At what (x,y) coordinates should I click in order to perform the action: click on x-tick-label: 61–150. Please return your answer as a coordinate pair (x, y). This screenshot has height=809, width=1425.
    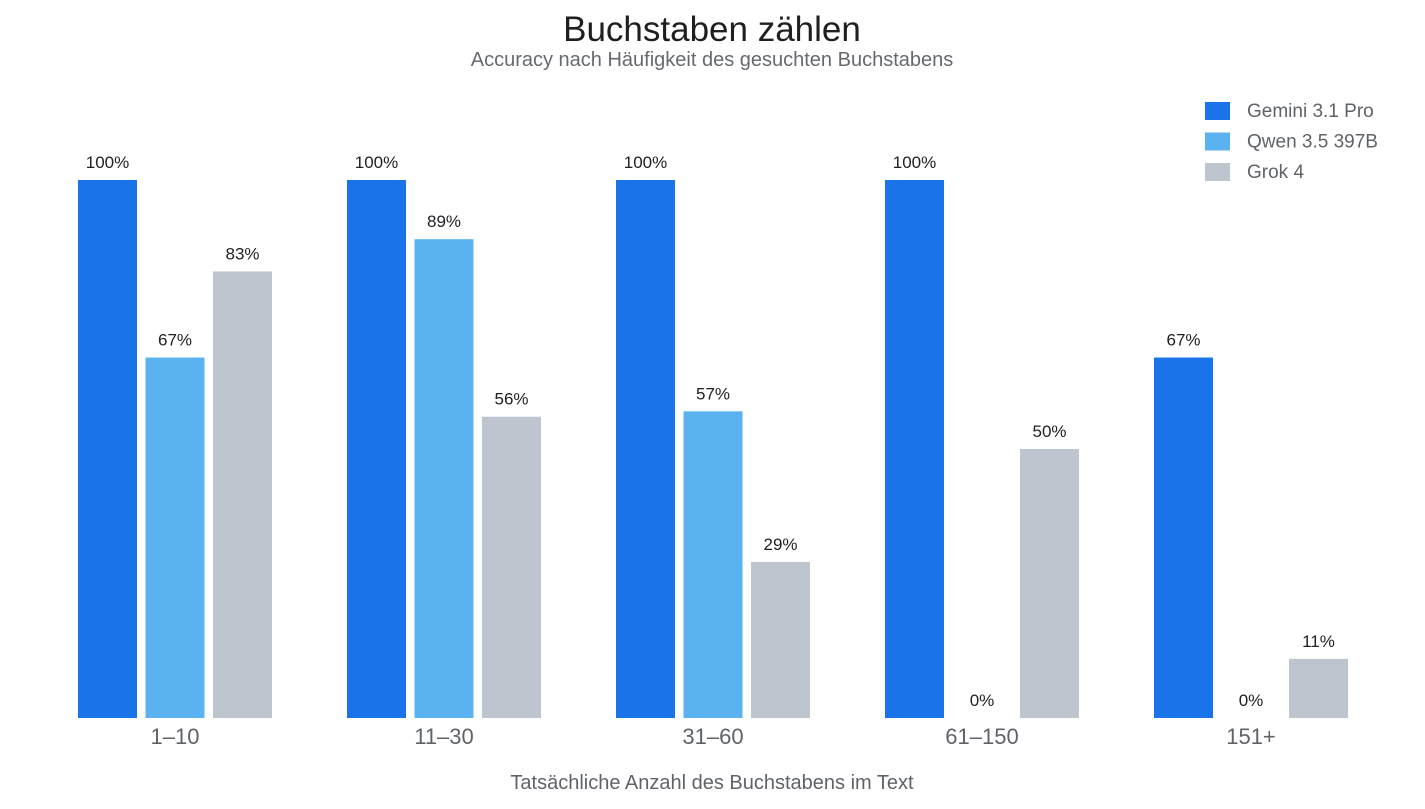
    Looking at the image, I should click on (981, 736).